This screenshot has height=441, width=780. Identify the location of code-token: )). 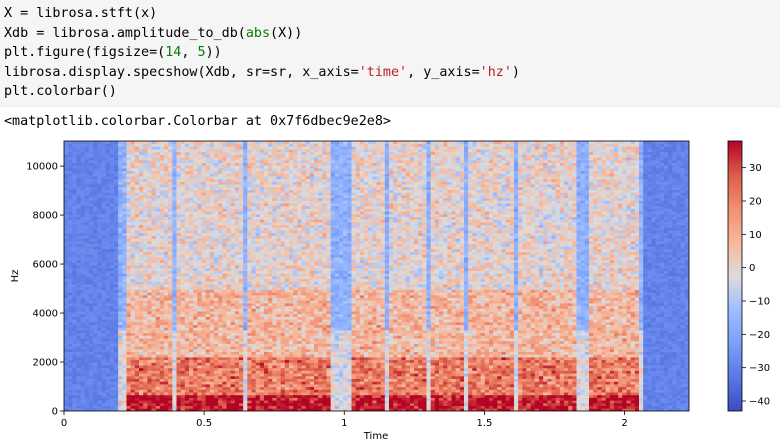
(213, 52).